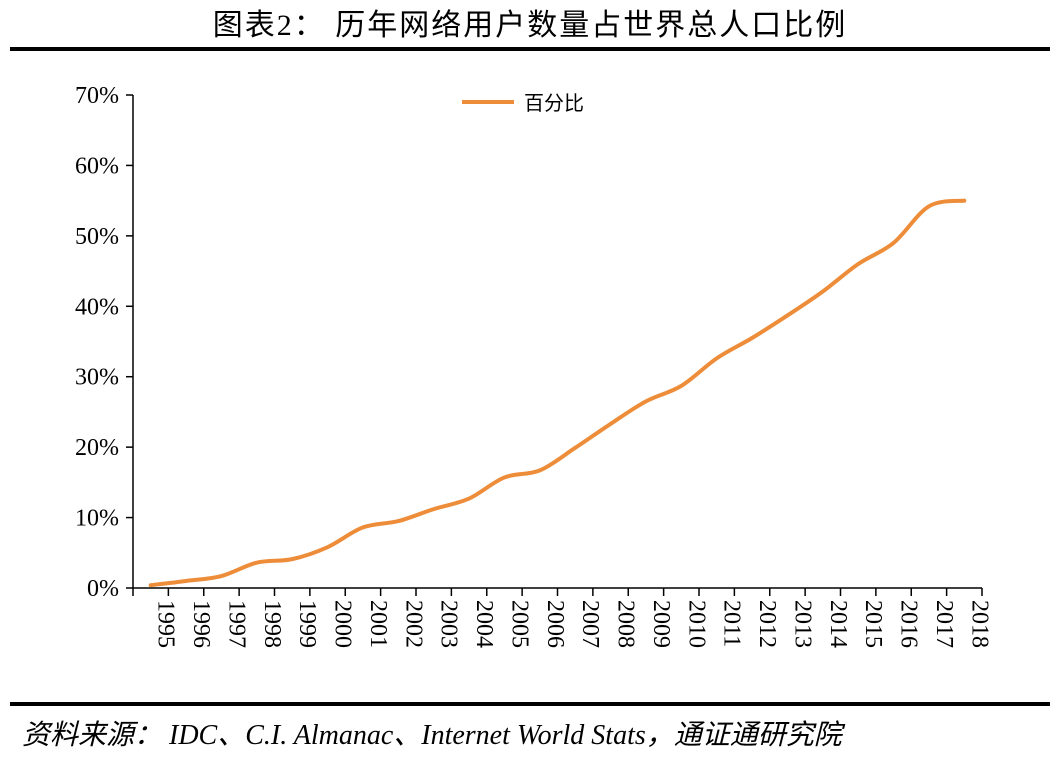 The image size is (1060, 757). I want to click on x-tick-label: 1998, so click(272, 624).